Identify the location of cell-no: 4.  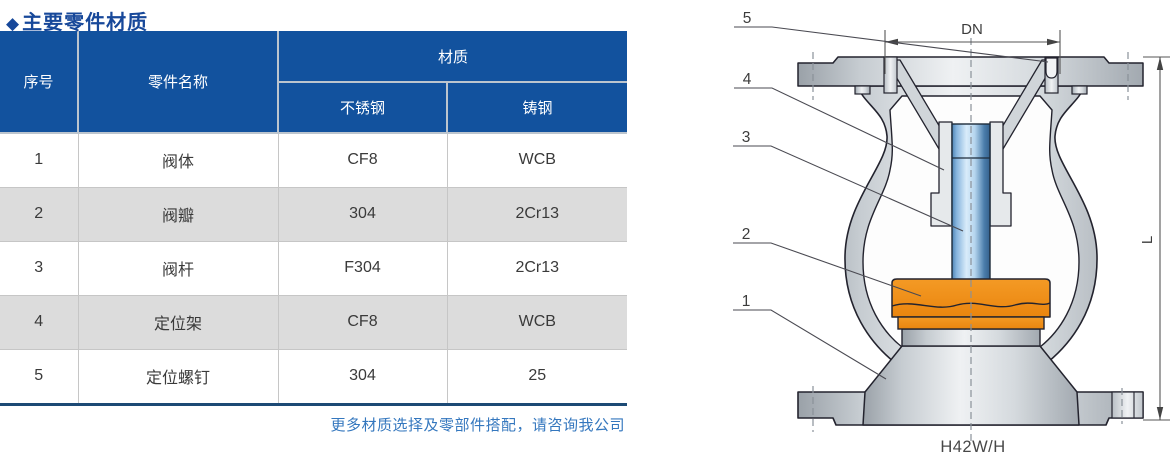
(39, 322).